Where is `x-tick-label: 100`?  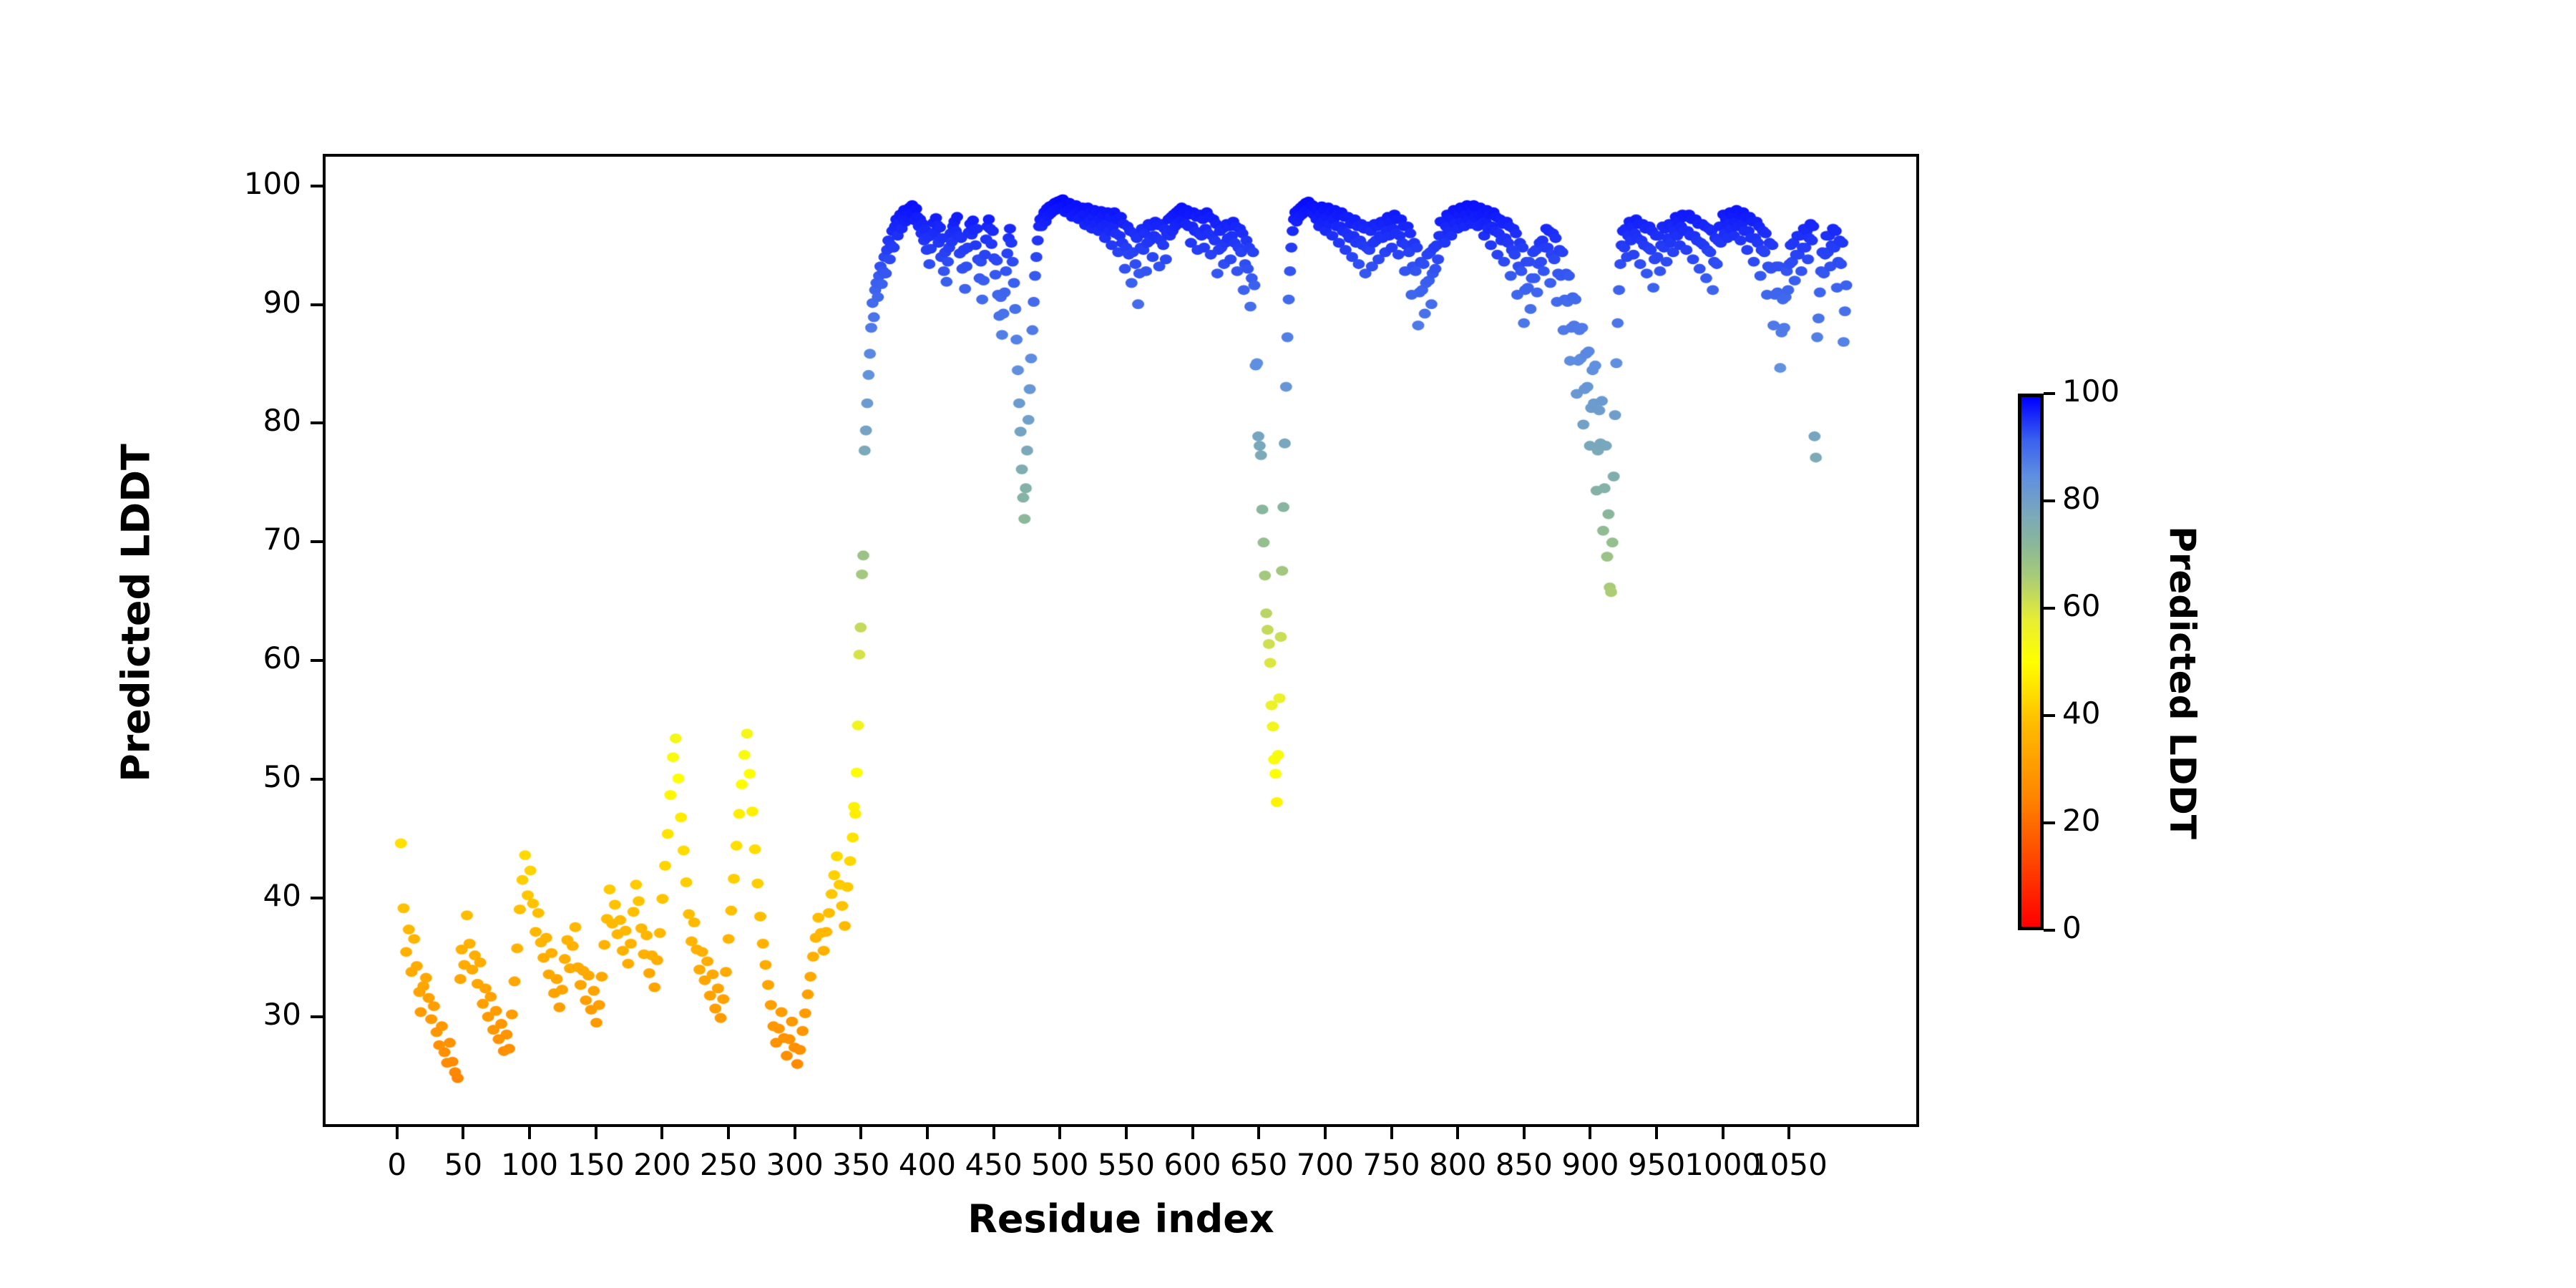 x-tick-label: 100 is located at coordinates (529, 1164).